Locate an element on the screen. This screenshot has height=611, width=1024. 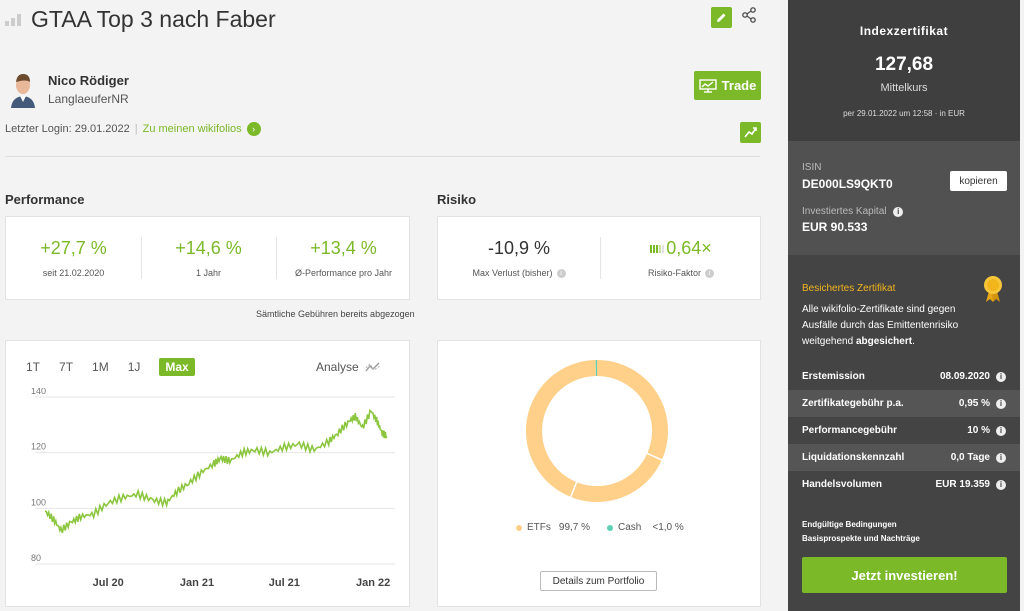
risk-heading: Risiko is located at coordinates (457, 199).